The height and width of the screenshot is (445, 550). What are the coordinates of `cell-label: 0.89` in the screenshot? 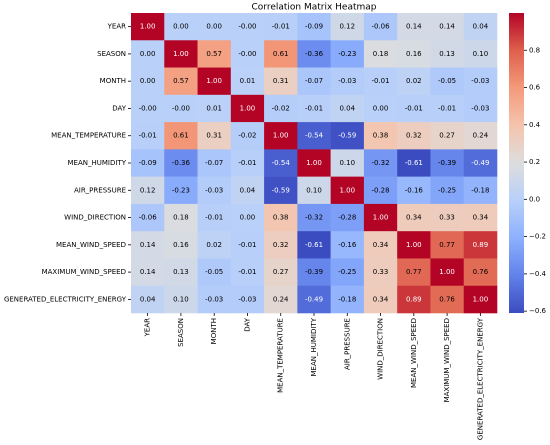 It's located at (481, 245).